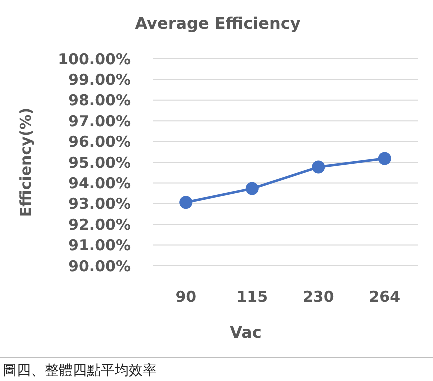  What do you see at coordinates (318, 297) in the screenshot?
I see `x-tick-label: 230` at bounding box center [318, 297].